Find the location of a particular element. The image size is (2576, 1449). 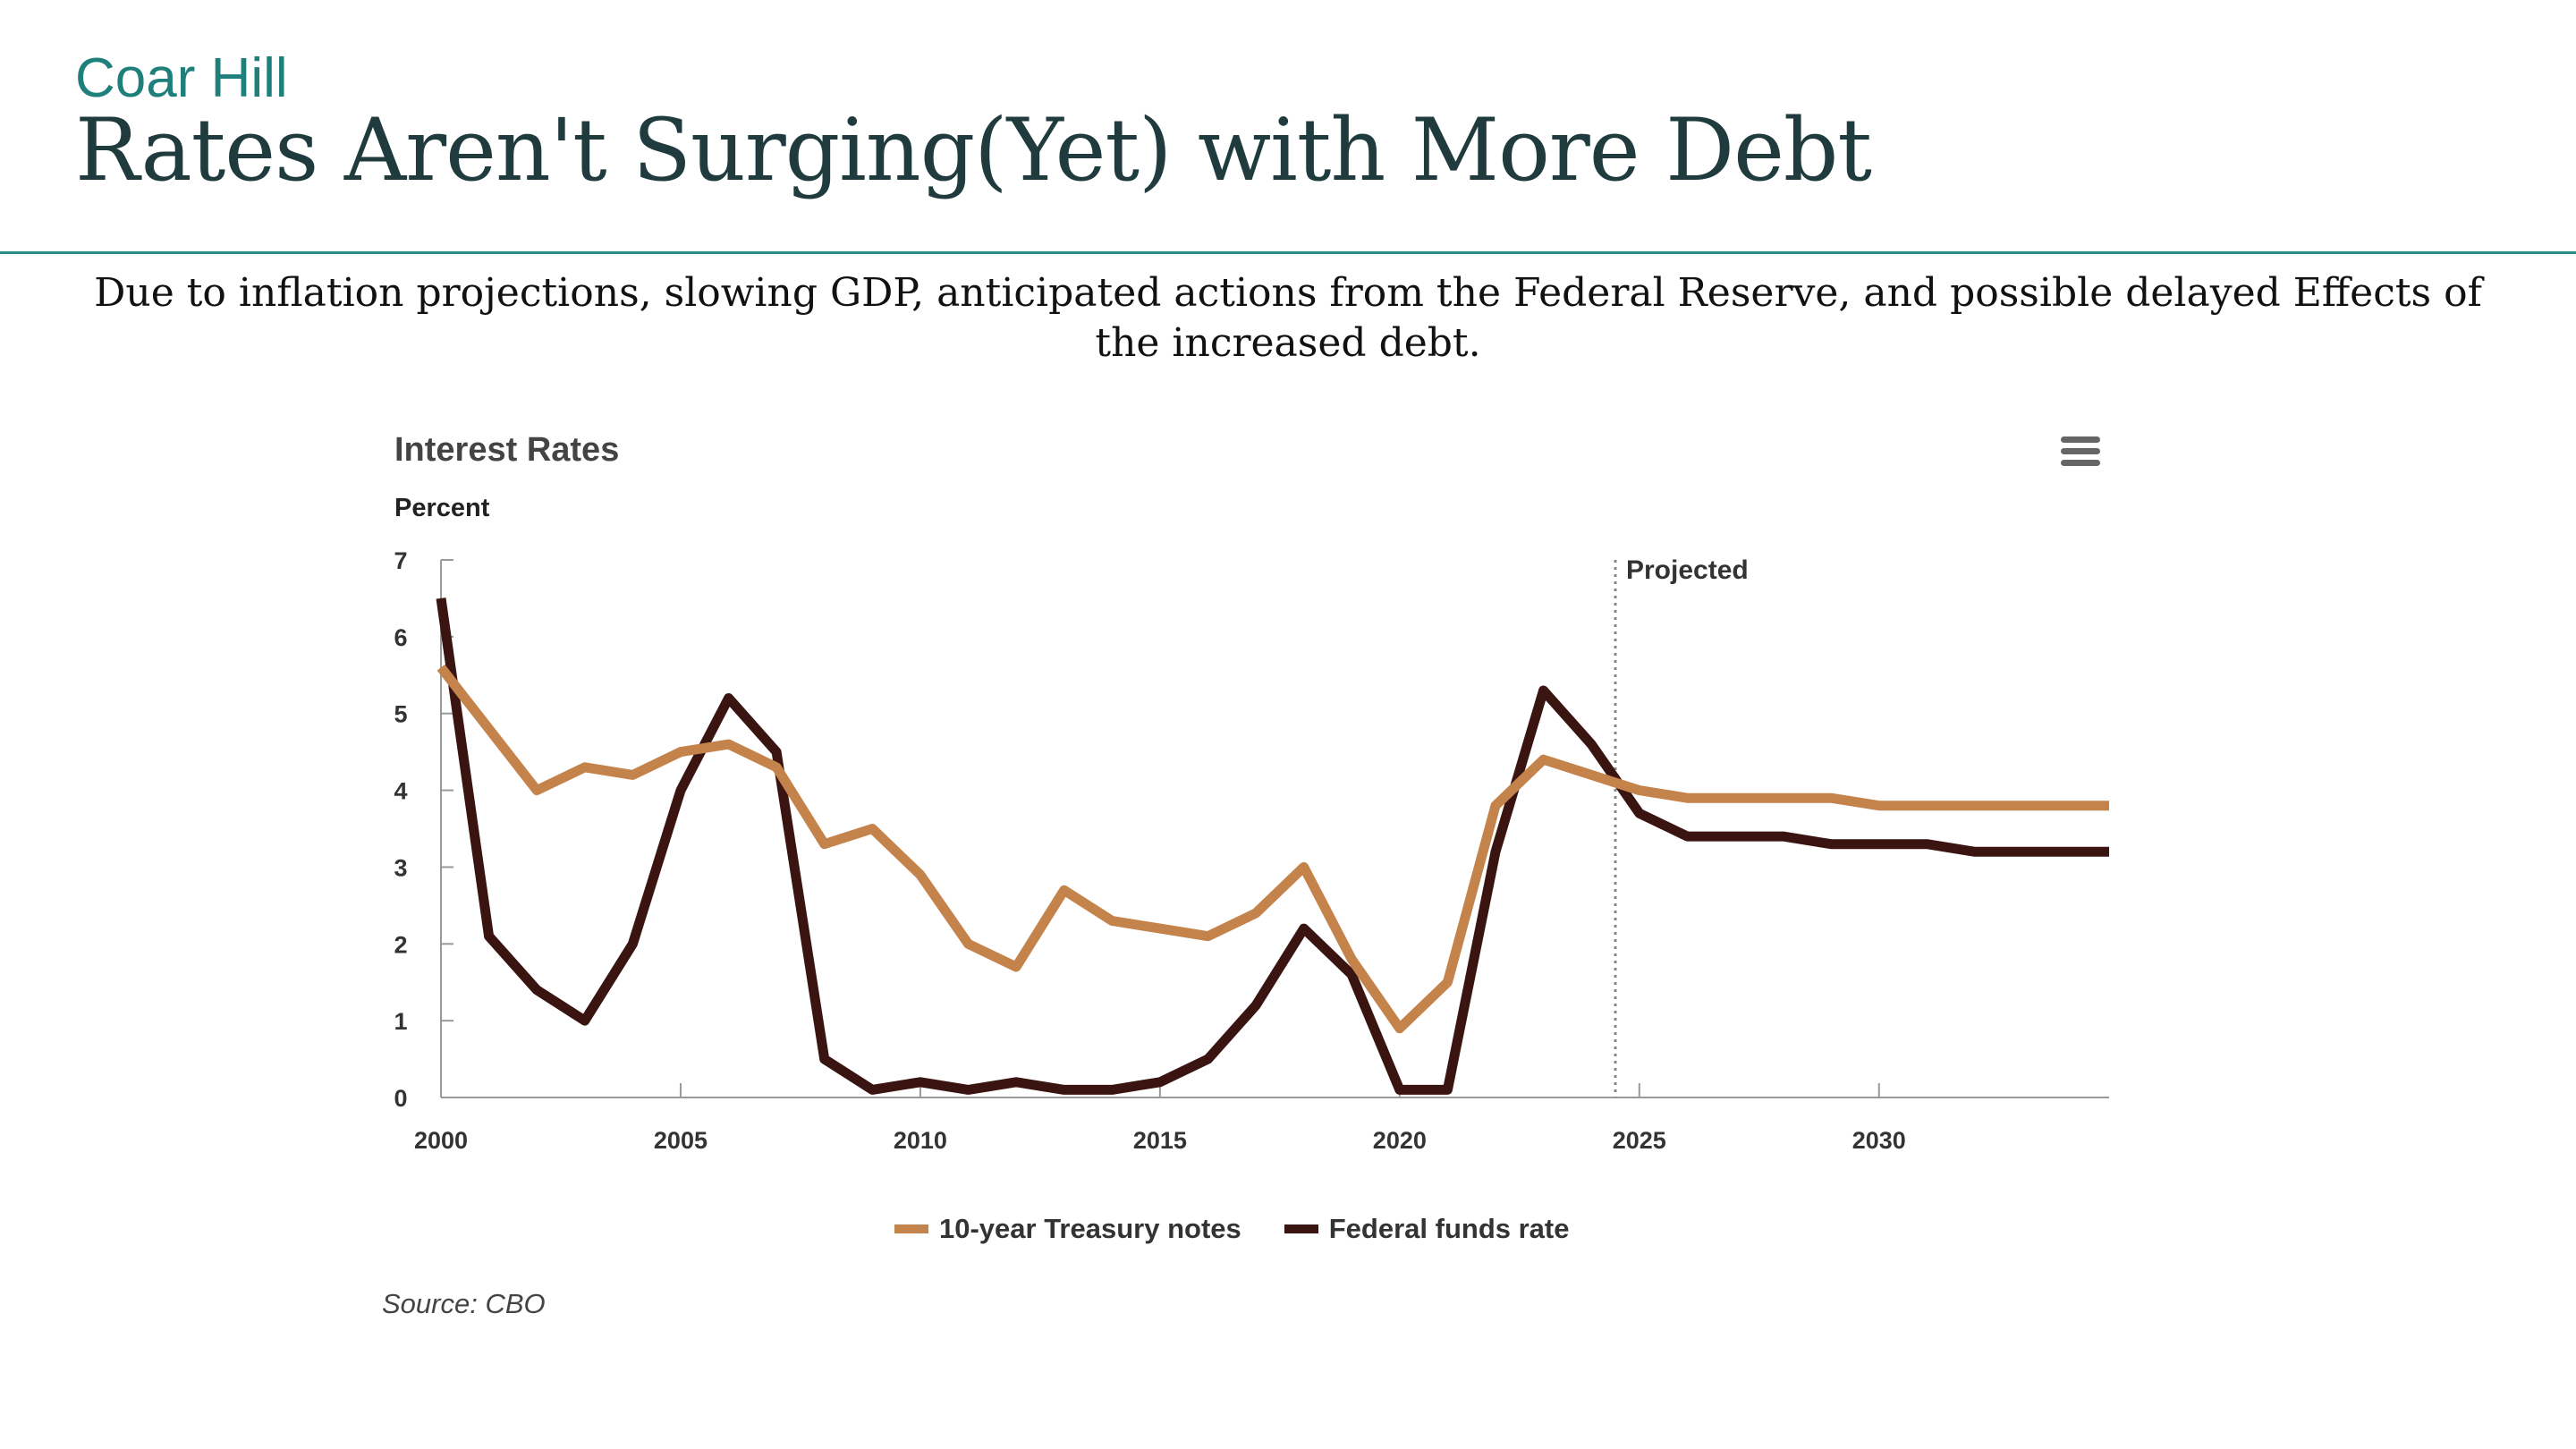

y-tick-label: 0 is located at coordinates (400, 1098).